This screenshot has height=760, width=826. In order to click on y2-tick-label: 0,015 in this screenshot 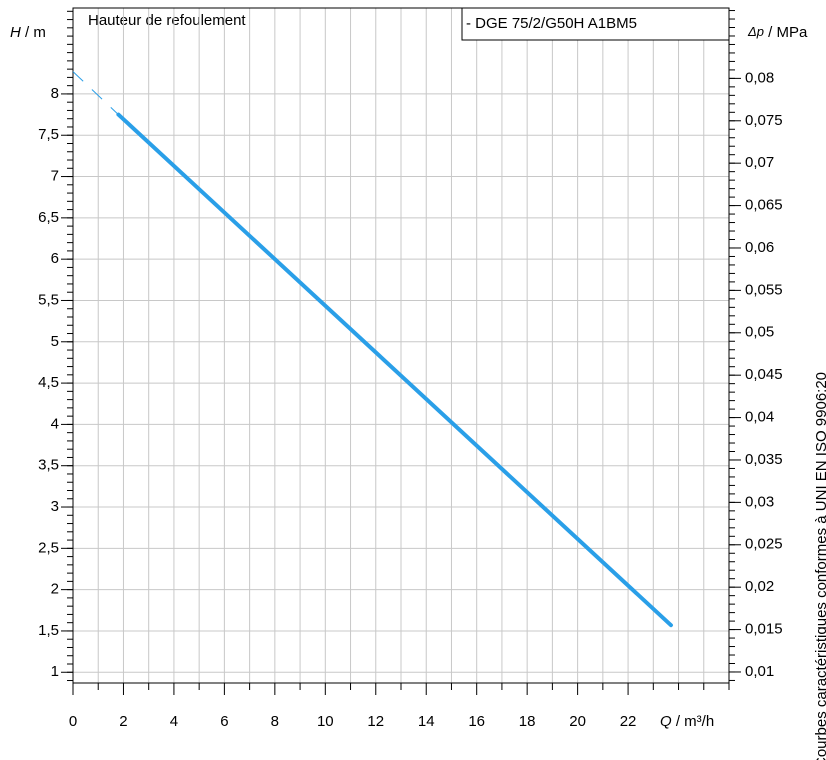, I will do `click(764, 629)`.